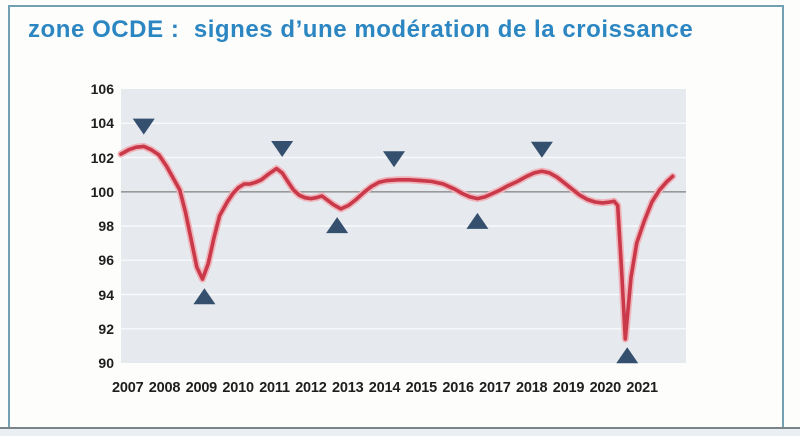 Image resolution: width=800 pixels, height=436 pixels. I want to click on y-tick-label: 92, so click(106, 328).